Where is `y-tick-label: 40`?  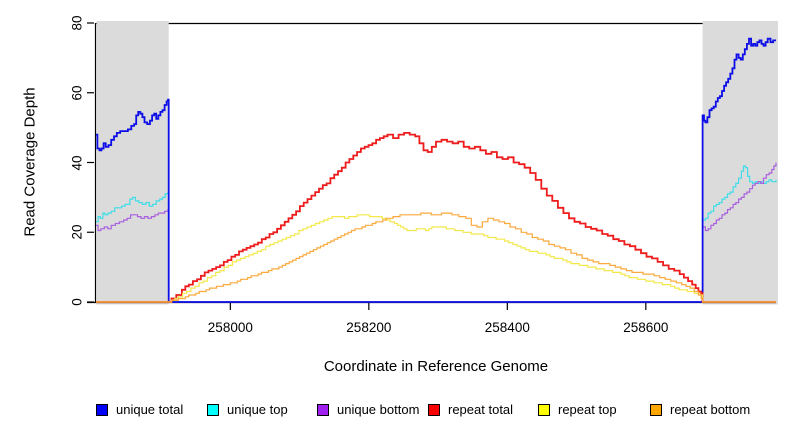 y-tick-label: 40 is located at coordinates (77, 162).